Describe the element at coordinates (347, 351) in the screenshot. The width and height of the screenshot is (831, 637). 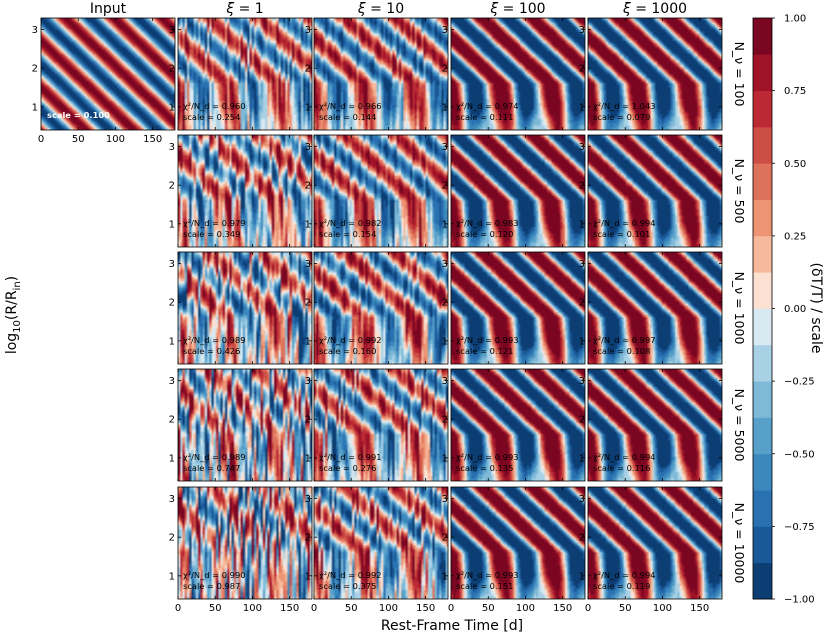
I see `scale-annotation: scale = 0.160` at that location.